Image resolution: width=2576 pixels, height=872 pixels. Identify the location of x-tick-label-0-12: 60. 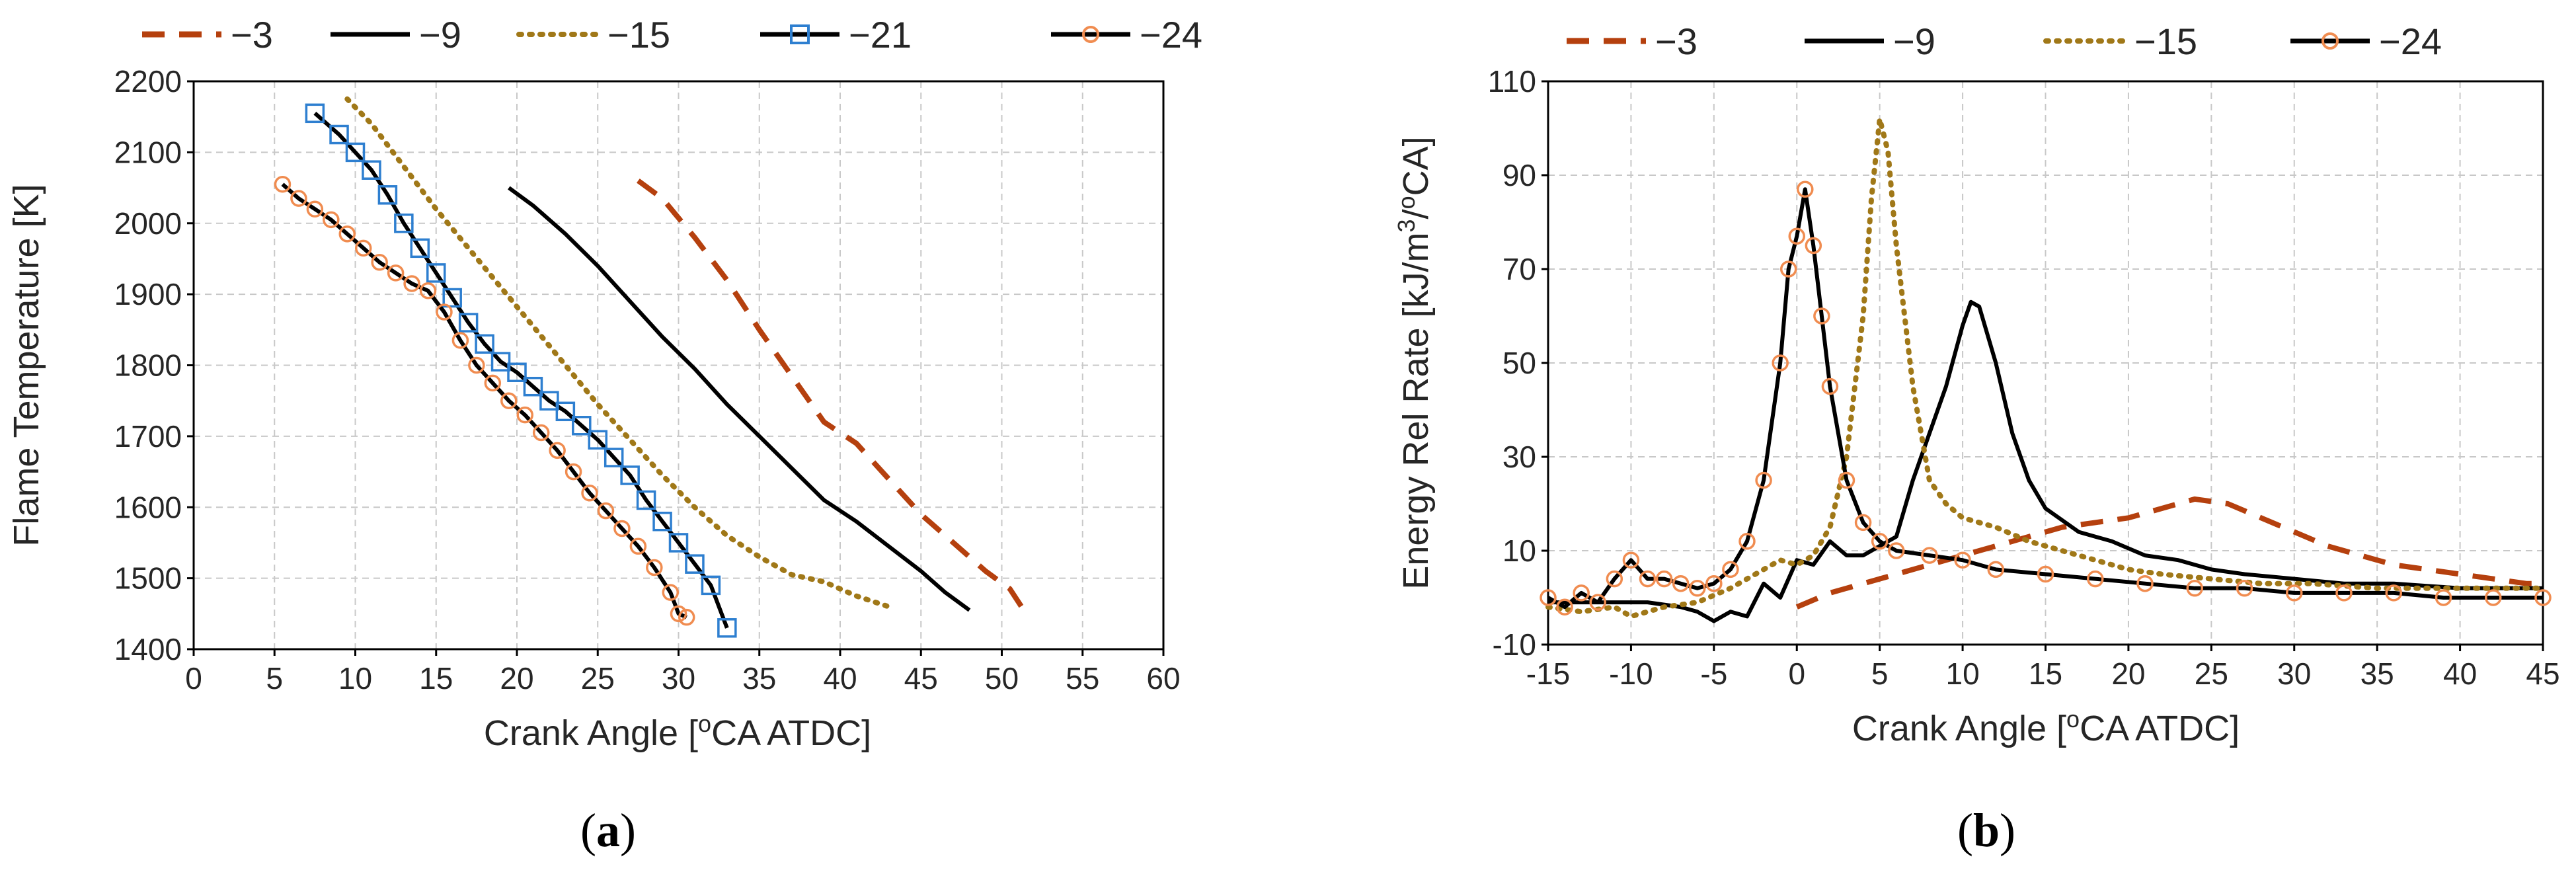
(1163, 678).